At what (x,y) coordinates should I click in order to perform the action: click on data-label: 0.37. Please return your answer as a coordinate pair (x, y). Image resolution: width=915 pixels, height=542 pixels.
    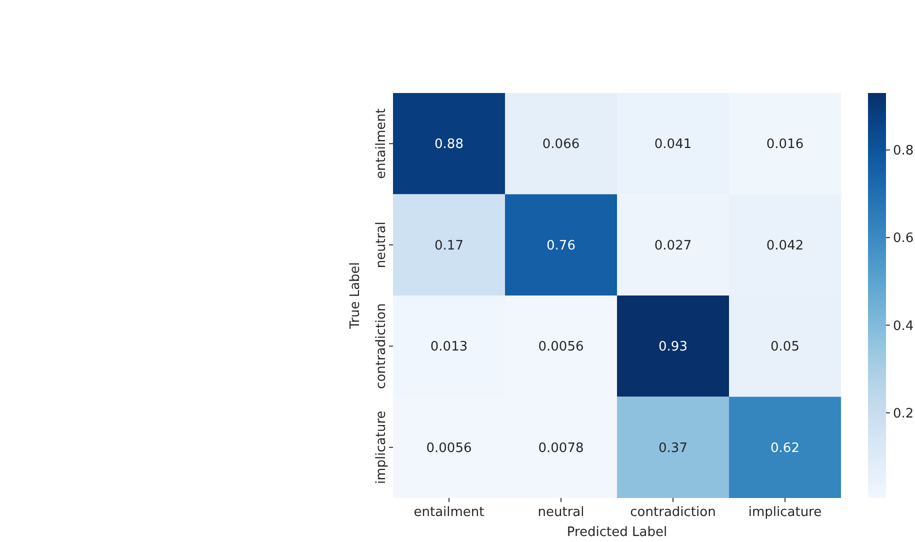
    Looking at the image, I should click on (673, 448).